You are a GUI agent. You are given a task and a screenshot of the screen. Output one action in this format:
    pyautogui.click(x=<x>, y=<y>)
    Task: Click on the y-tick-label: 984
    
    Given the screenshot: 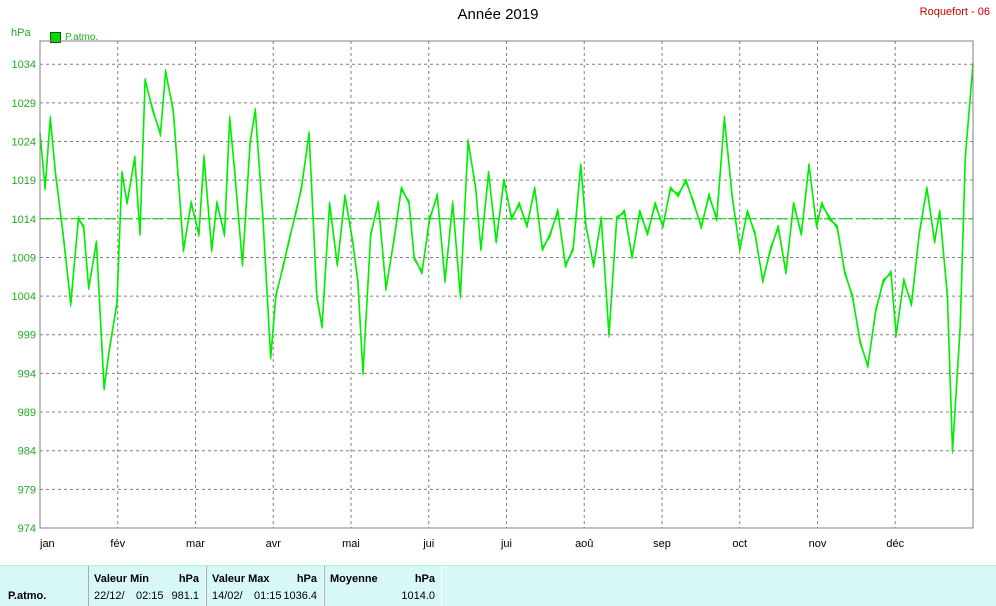 What is the action you would take?
    pyautogui.click(x=27, y=452)
    